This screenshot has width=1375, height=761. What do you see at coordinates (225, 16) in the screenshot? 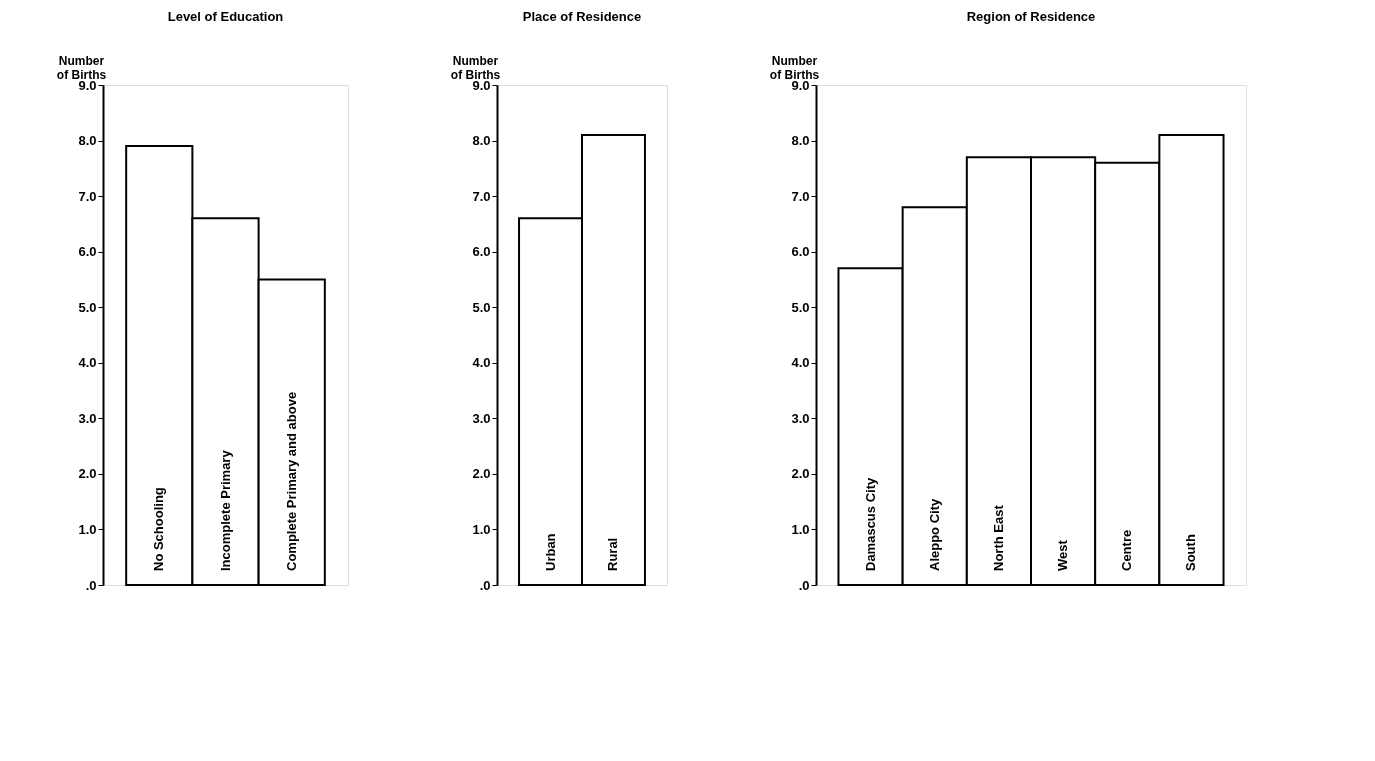
I see `chart-title: Level of Education` at bounding box center [225, 16].